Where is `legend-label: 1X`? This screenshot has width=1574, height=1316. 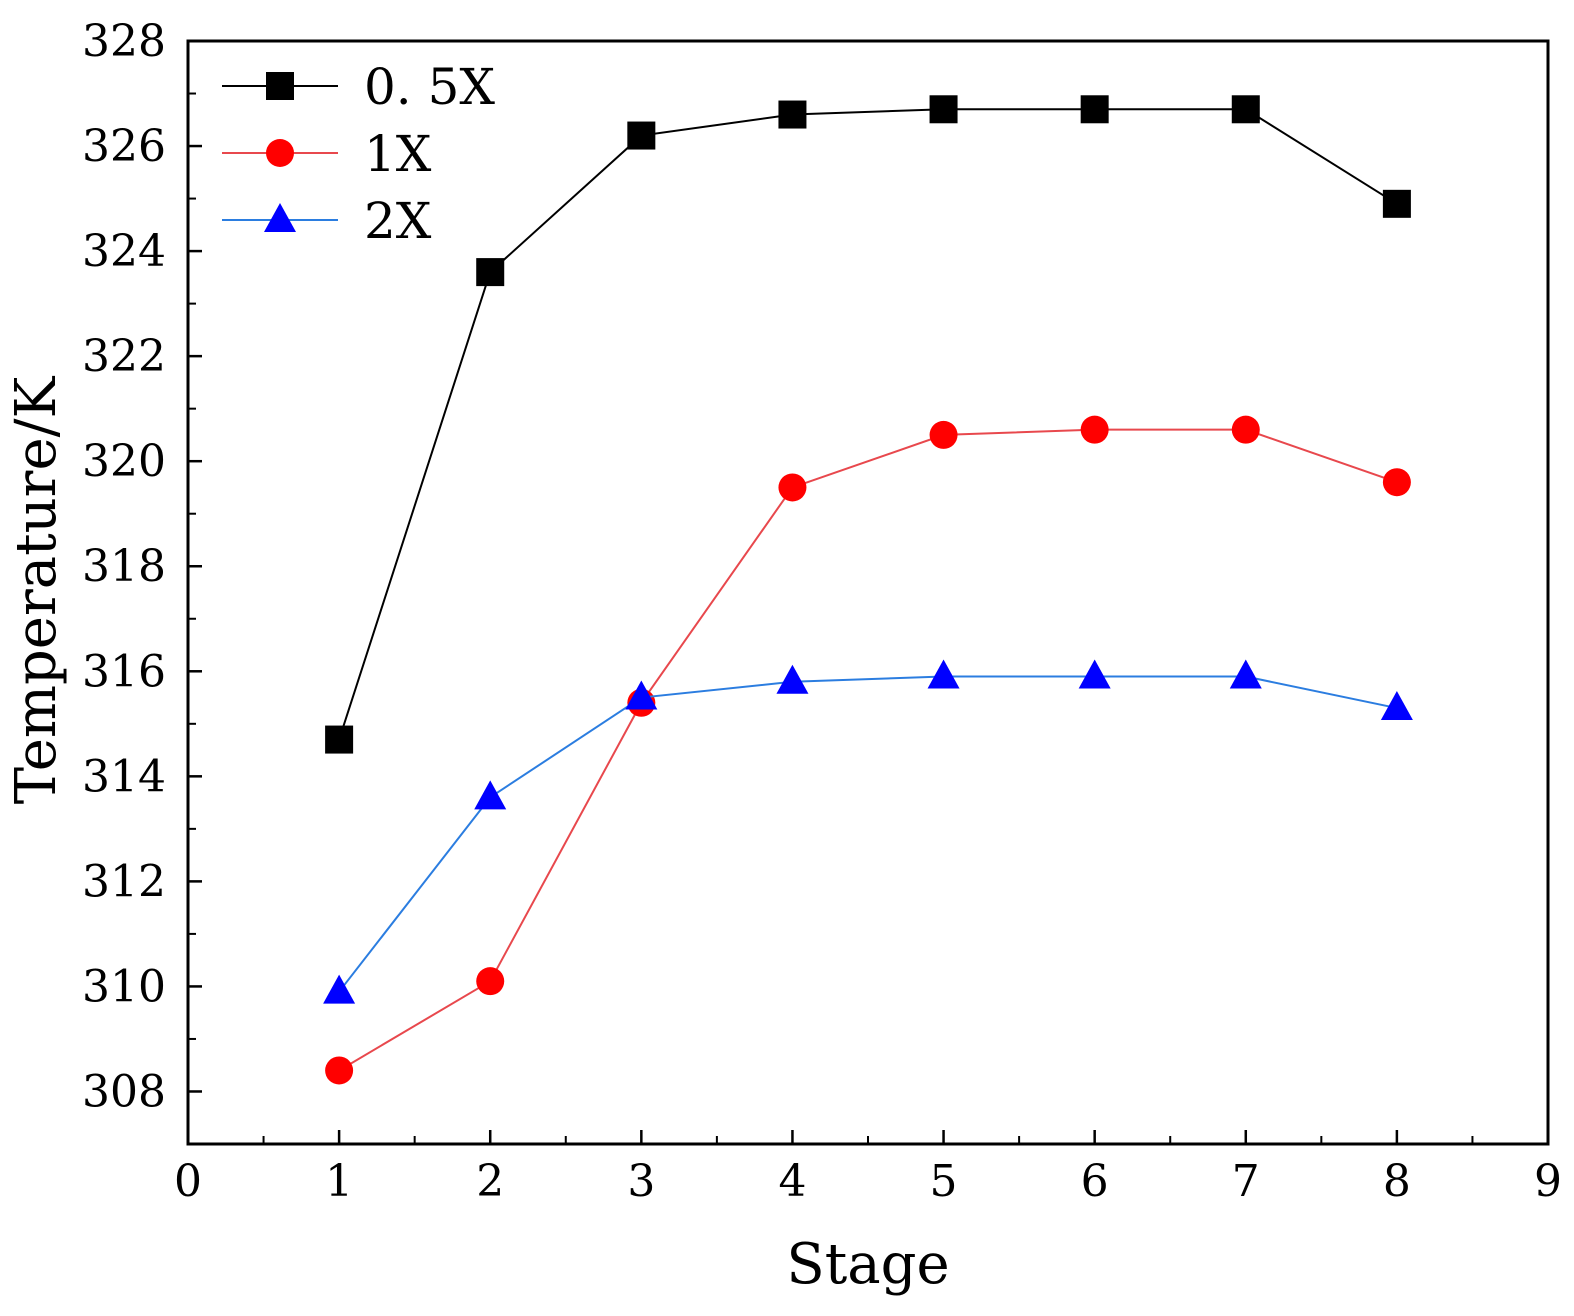
legend-label: 1X is located at coordinates (398, 154).